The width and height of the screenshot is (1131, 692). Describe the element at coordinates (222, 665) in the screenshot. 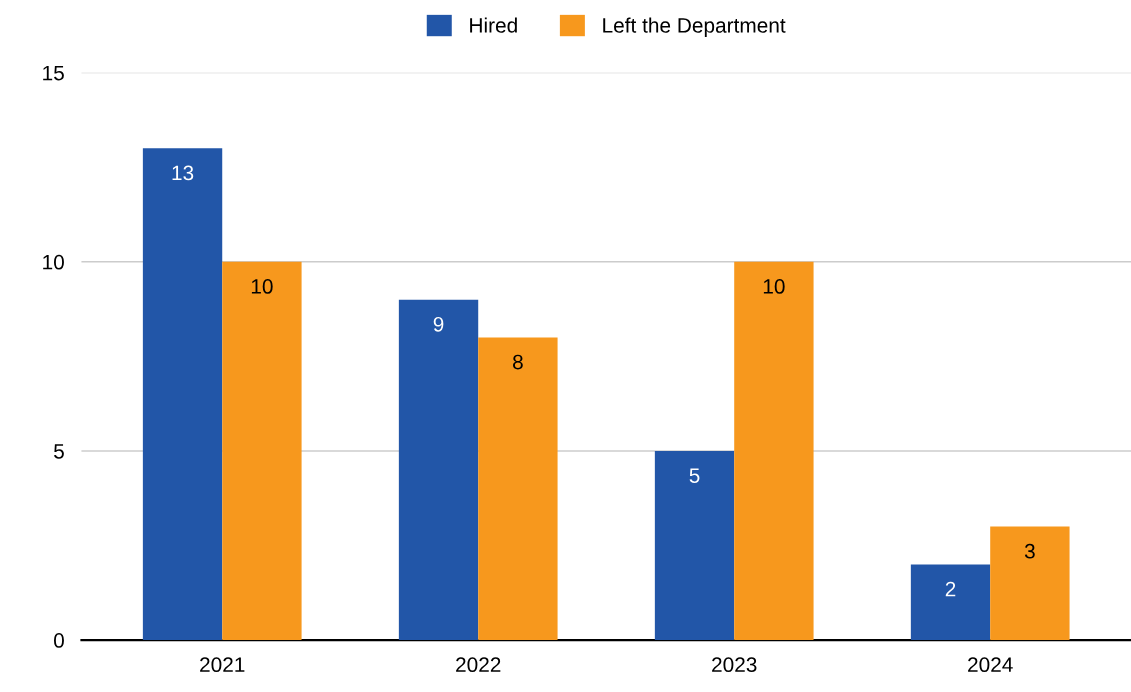

I see `x-tick-label: 2021` at that location.